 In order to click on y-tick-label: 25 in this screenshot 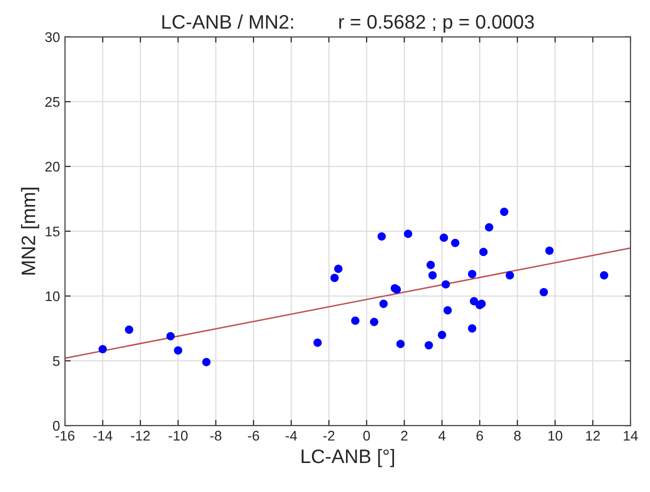, I will do `click(52, 102)`.